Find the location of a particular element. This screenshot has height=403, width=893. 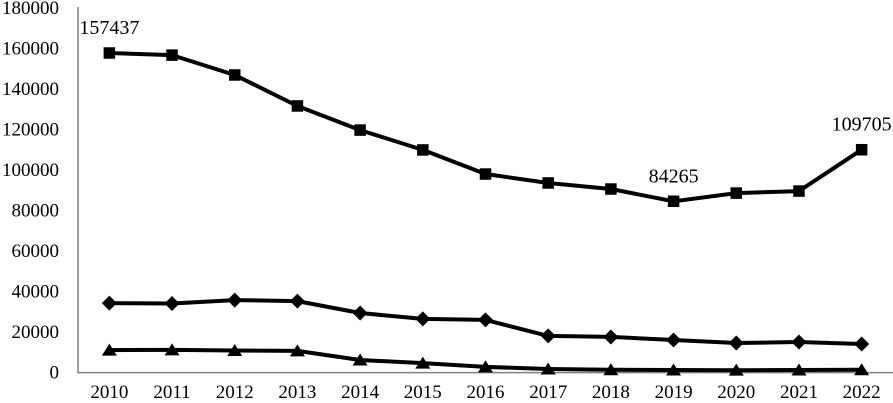

x-tick-label: 2016 is located at coordinates (486, 392).